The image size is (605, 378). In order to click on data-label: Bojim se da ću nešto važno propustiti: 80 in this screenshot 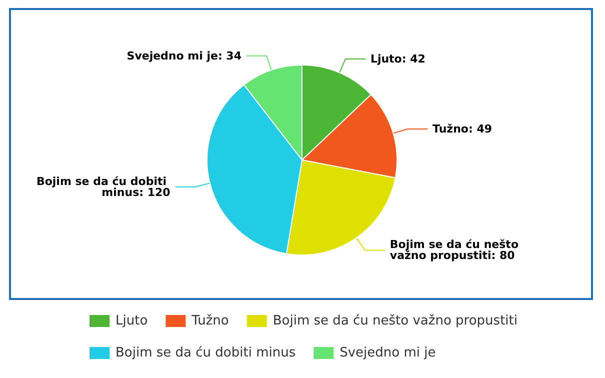, I will do `click(456, 250)`.